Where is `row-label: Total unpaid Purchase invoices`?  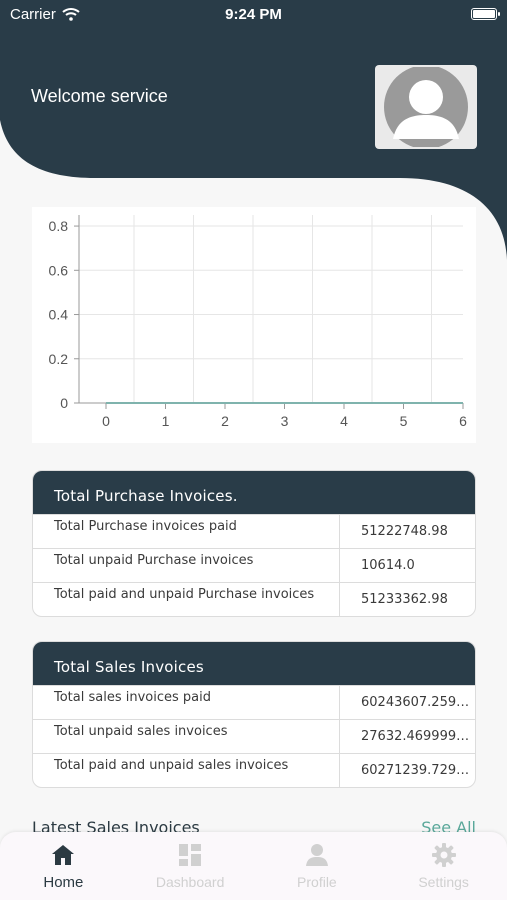 row-label: Total unpaid Purchase invoices is located at coordinates (186, 565).